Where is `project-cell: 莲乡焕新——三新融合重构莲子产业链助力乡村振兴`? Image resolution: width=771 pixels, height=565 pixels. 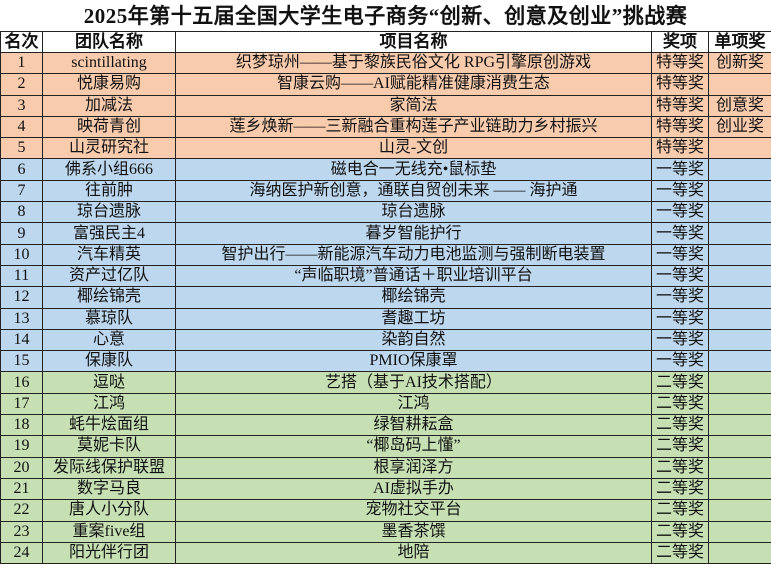
project-cell: 莲乡焕新——三新融合重构莲子产业链助力乡村振兴 is located at coordinates (413, 127).